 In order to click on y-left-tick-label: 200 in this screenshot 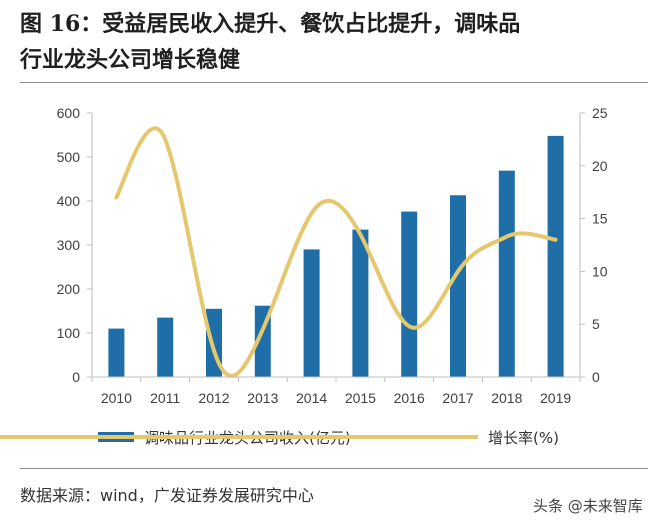, I will do `click(69, 289)`.